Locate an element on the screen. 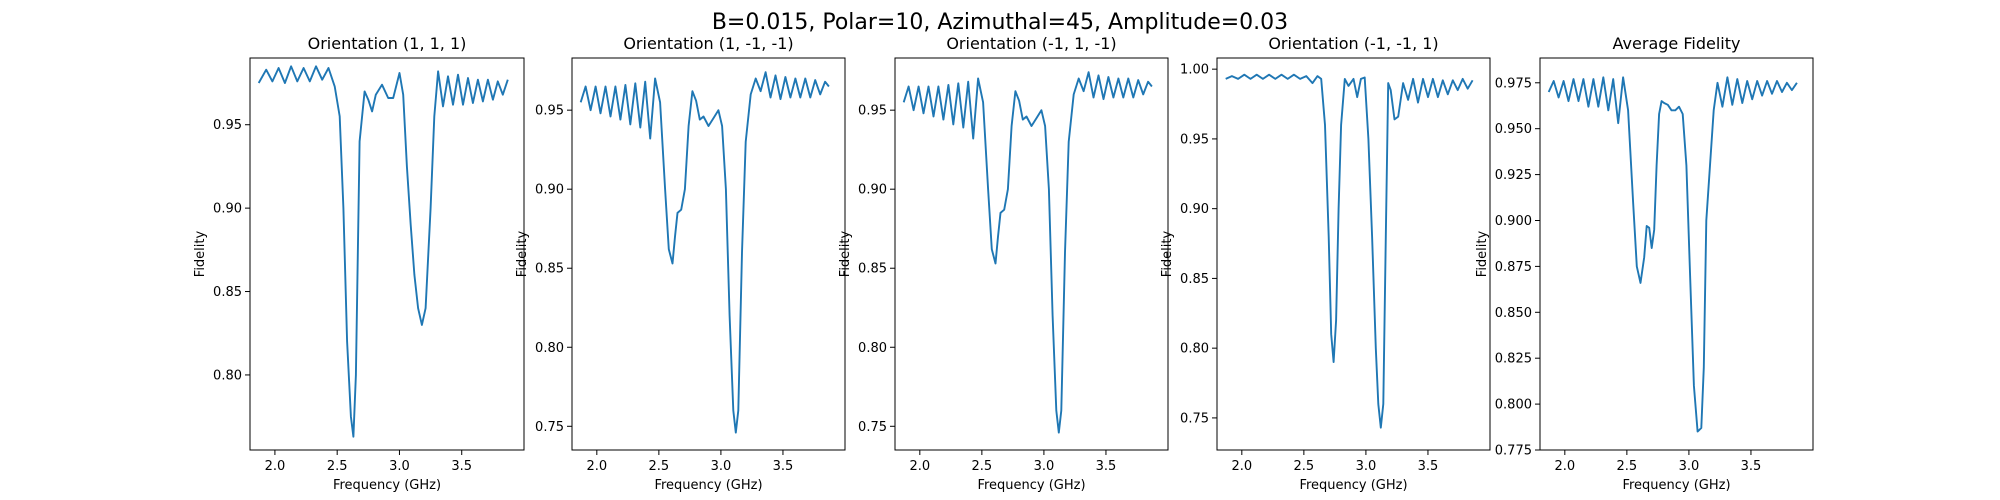  subplot-title: Orientation (-1, 1, -1) is located at coordinates (1031, 43).